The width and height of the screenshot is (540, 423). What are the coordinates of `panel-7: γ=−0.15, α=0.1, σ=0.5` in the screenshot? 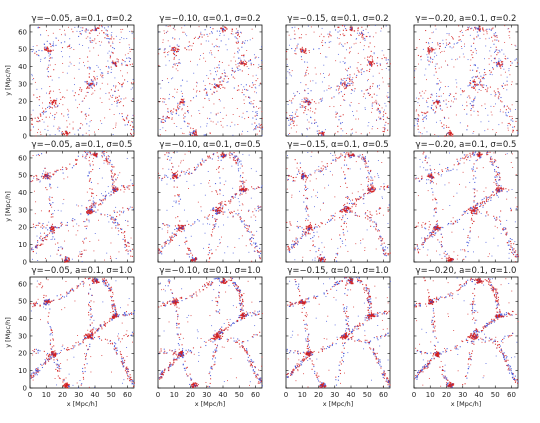 It's located at (338, 201).